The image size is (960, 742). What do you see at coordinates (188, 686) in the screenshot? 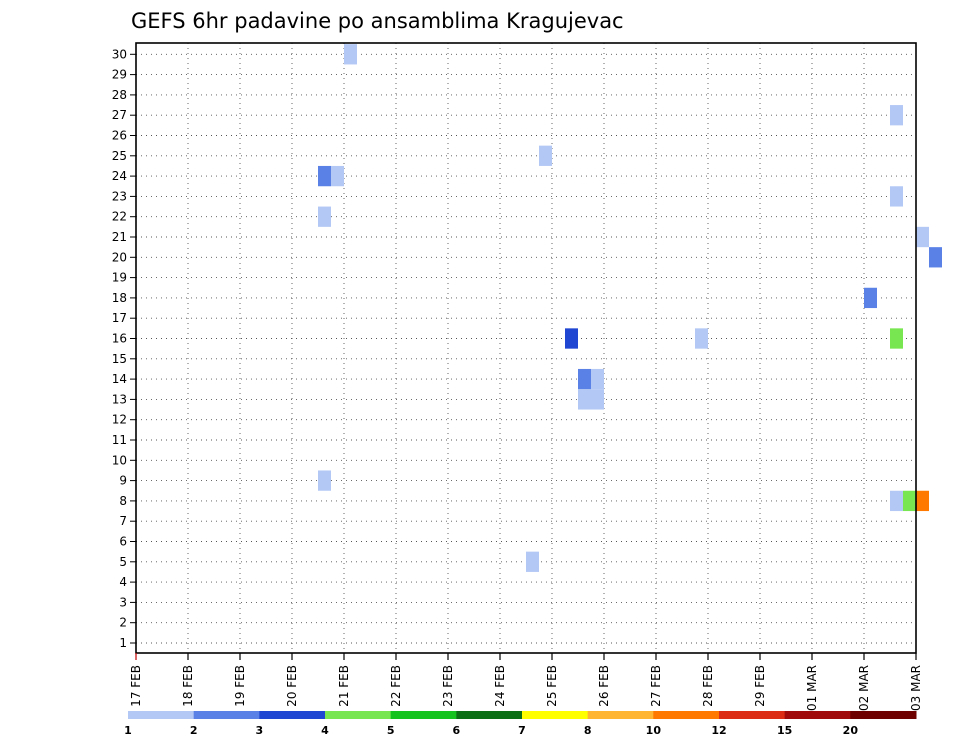
I see `x-tick-label: 18 FEB` at bounding box center [188, 686].